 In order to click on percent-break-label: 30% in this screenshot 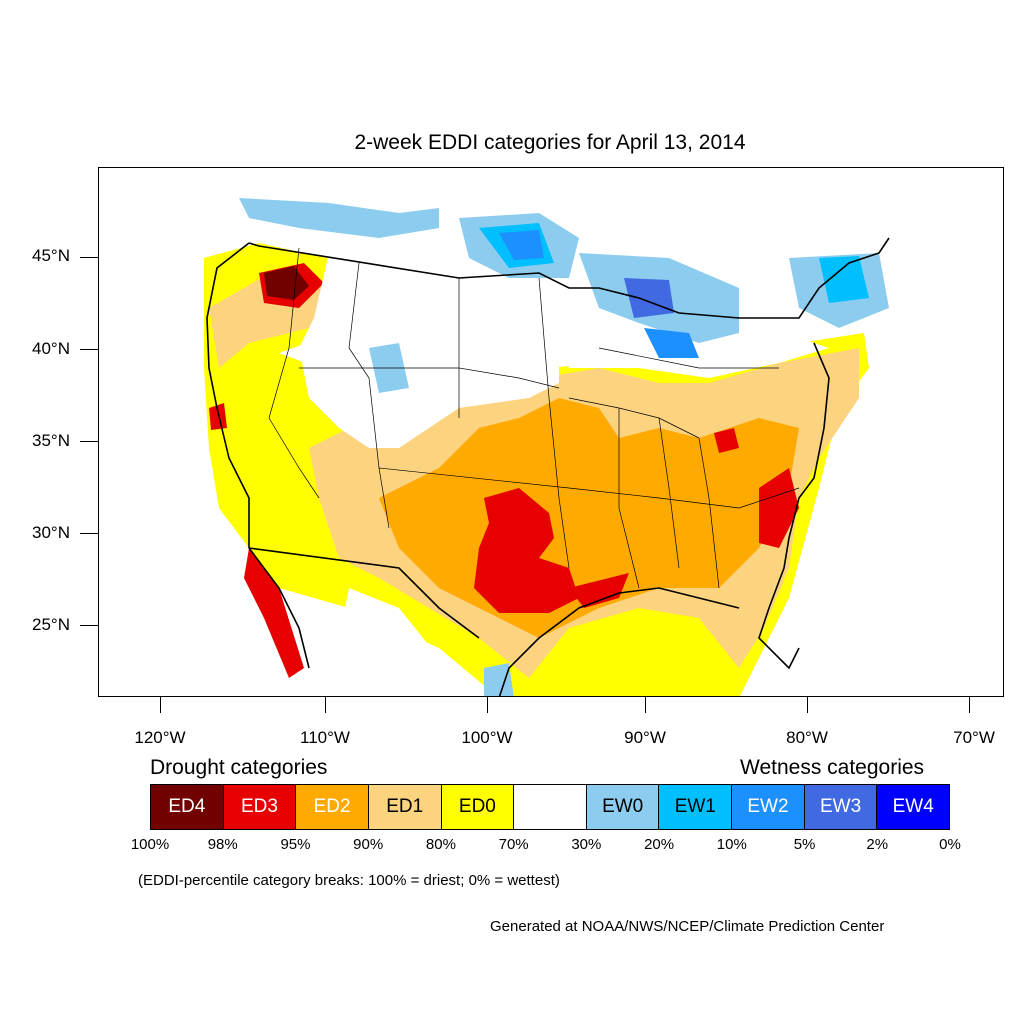, I will do `click(586, 844)`.